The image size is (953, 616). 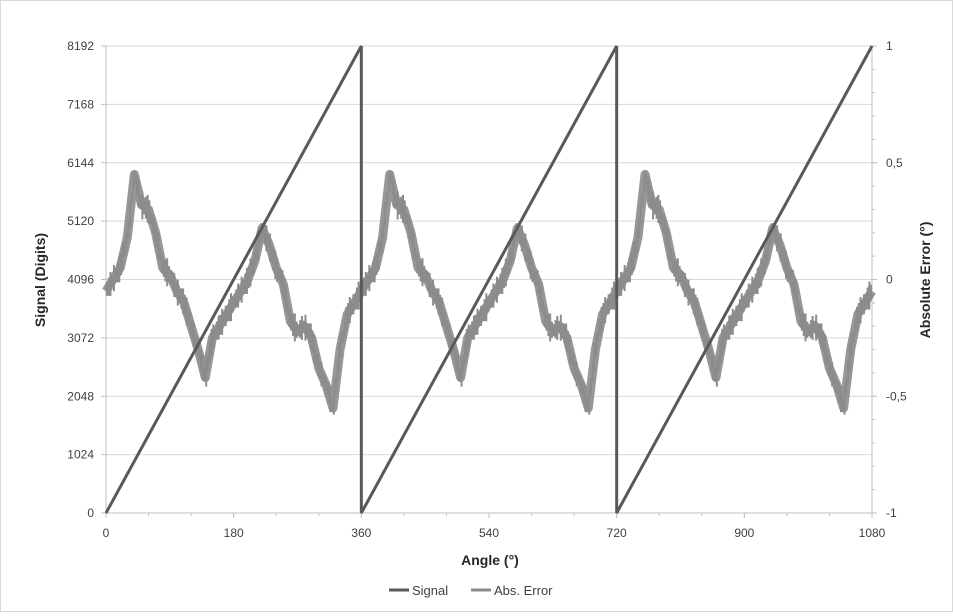 What do you see at coordinates (361, 533) in the screenshot?
I see `x-tick-label: 360` at bounding box center [361, 533].